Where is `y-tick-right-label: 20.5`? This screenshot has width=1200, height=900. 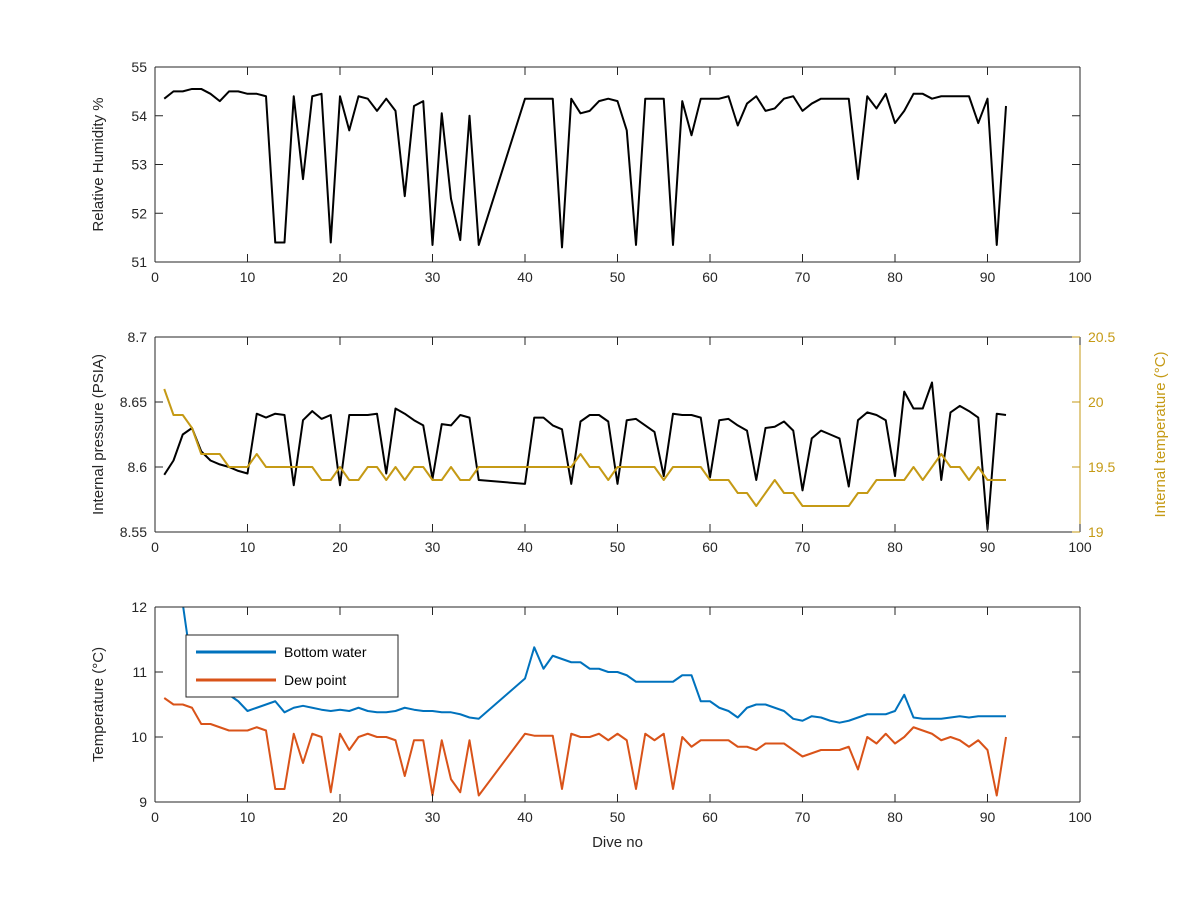 y-tick-right-label: 20.5 is located at coordinates (1101, 337).